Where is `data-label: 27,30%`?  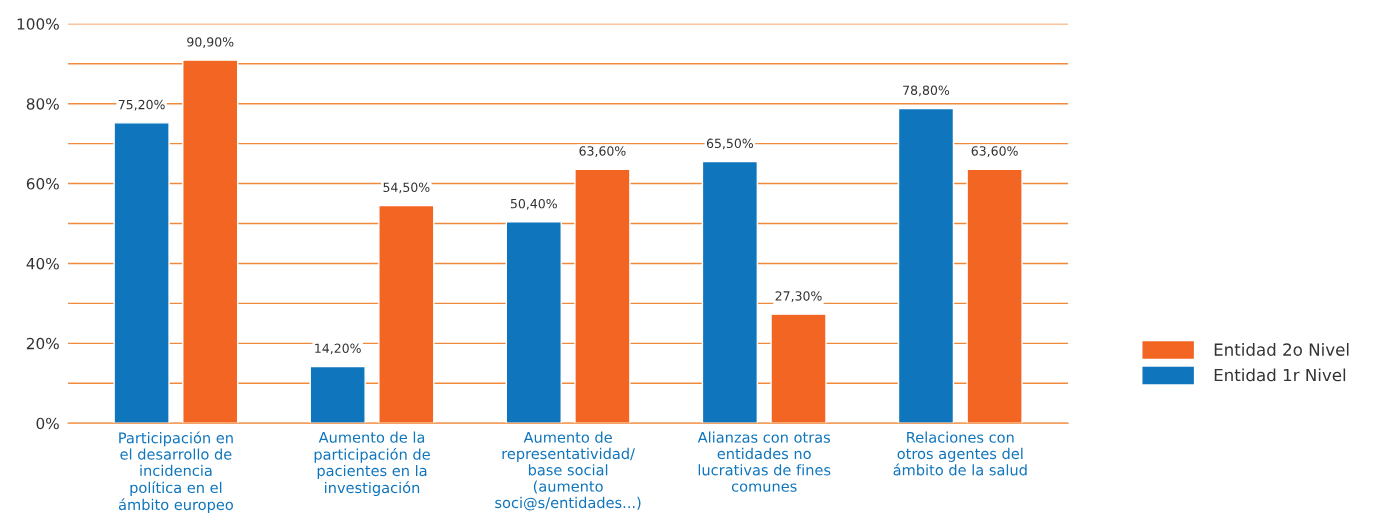
data-label: 27,30% is located at coordinates (798, 296).